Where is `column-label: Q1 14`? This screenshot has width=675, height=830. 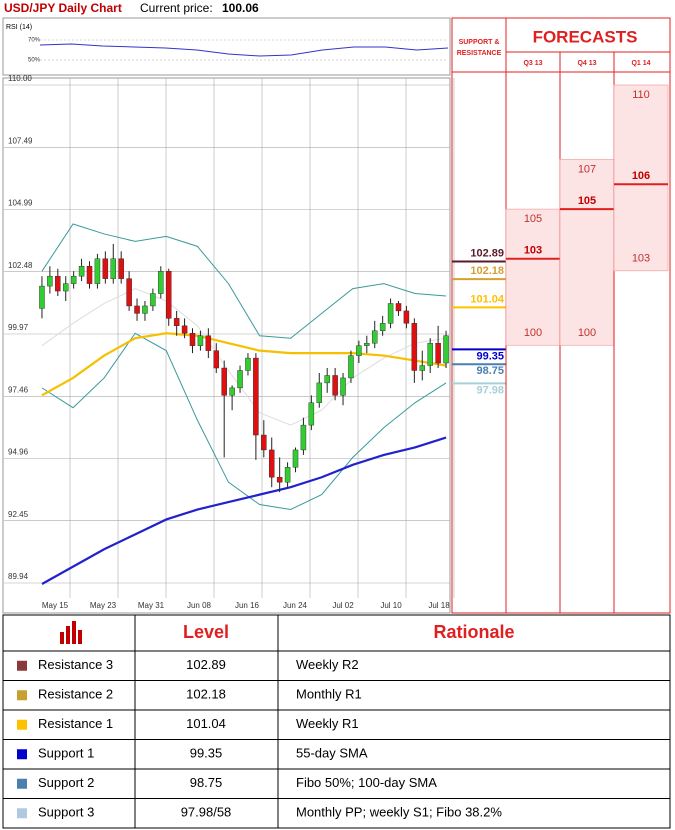 column-label: Q1 14 is located at coordinates (640, 63).